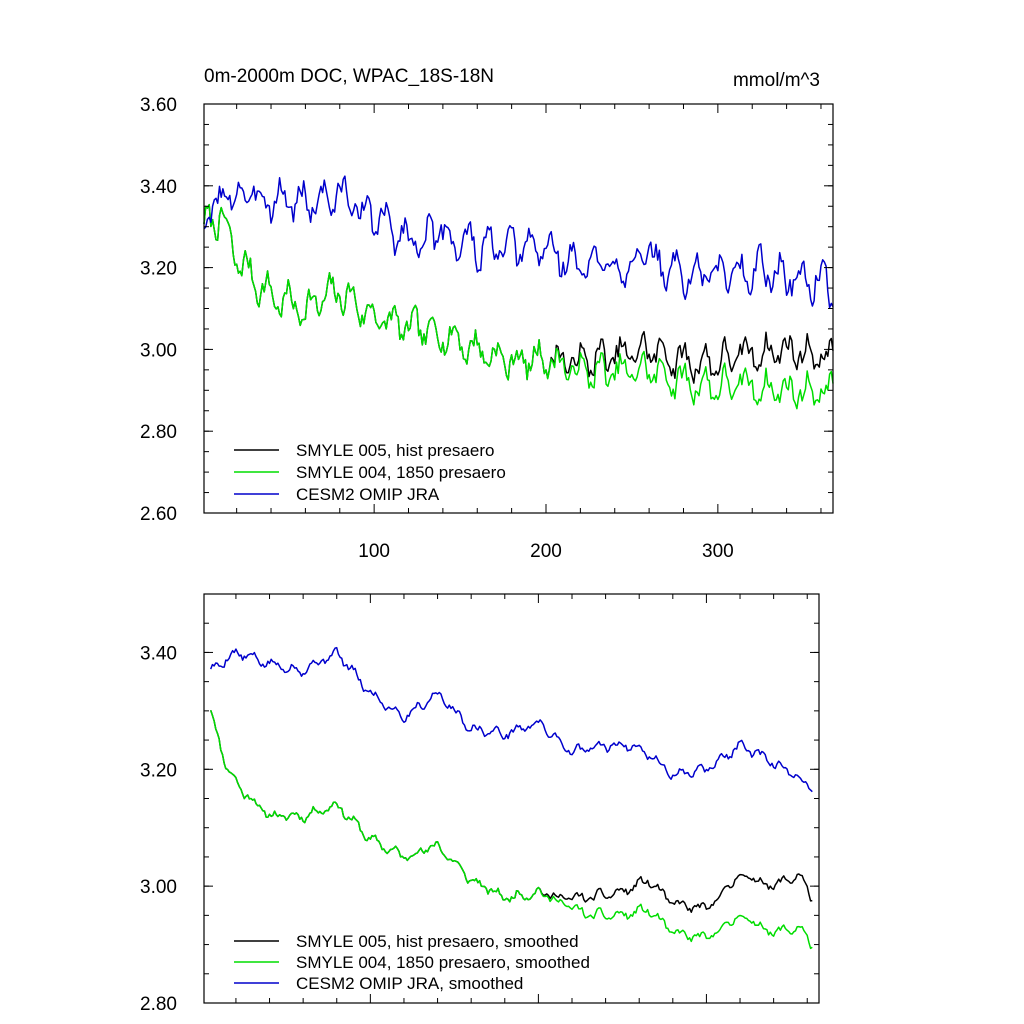 This screenshot has width=1024, height=1024. What do you see at coordinates (776, 80) in the screenshot?
I see `top-panel-units: mmol/m^3` at bounding box center [776, 80].